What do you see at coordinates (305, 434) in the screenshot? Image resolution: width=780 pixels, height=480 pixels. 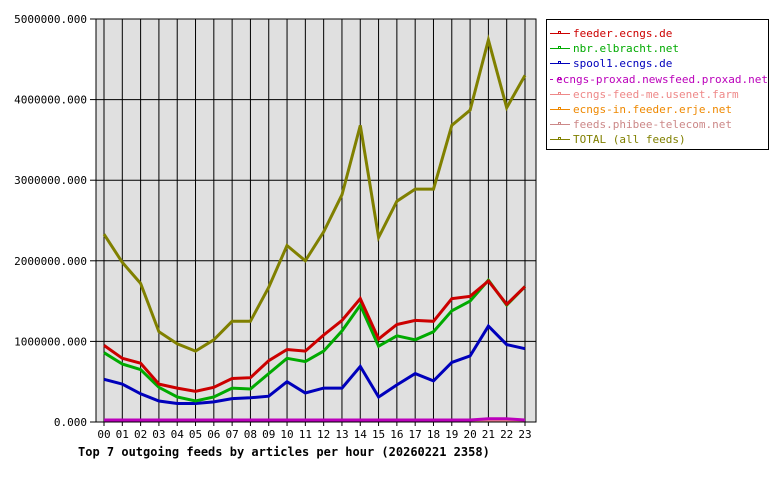 I see `x-tick-label: 11` at bounding box center [305, 434].